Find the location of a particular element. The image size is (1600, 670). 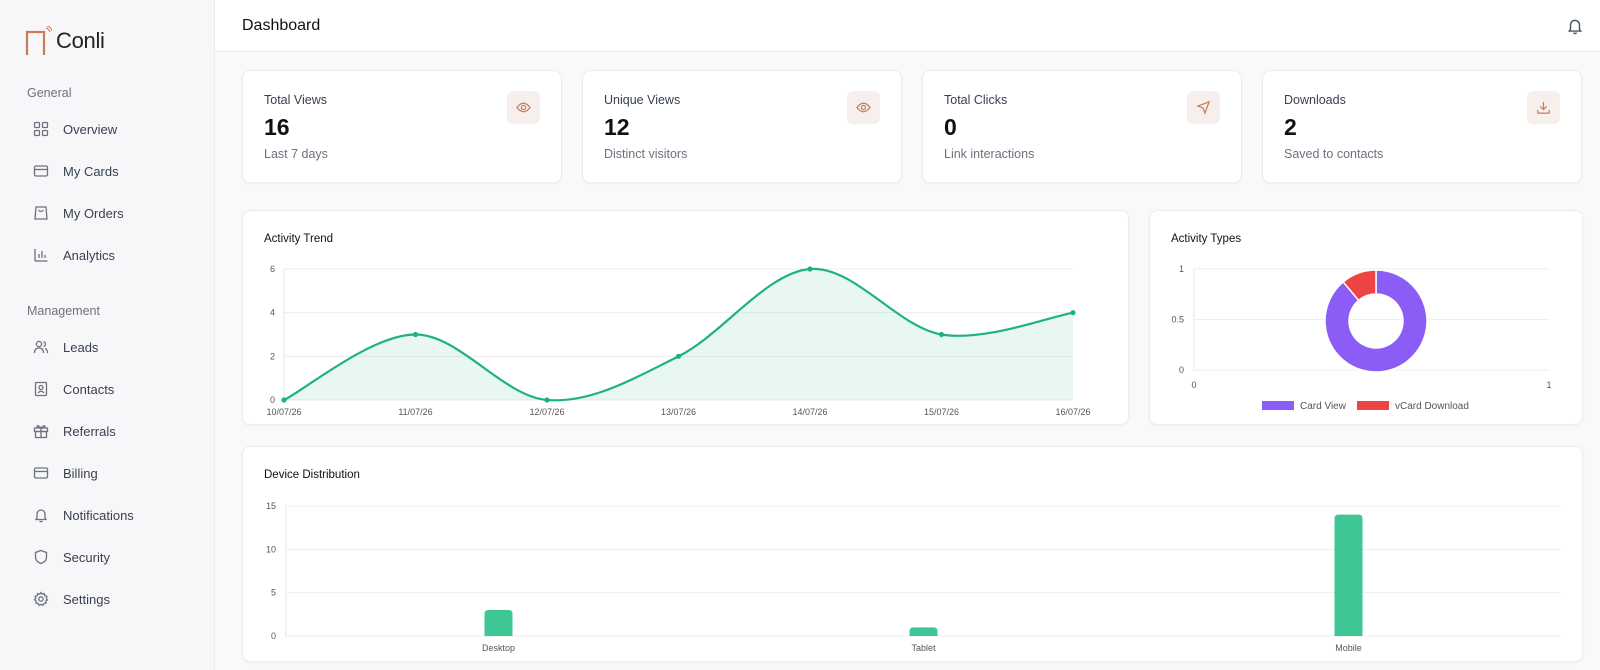

stat-subtitle: Distinct visitors is located at coordinates (646, 154).